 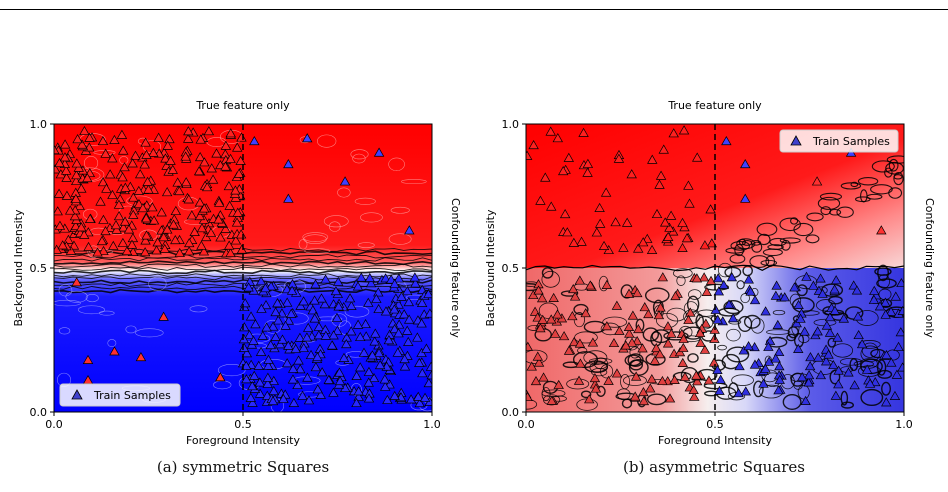 I want to click on panel-a-ylabel: Background Intensity, so click(x=18, y=267).